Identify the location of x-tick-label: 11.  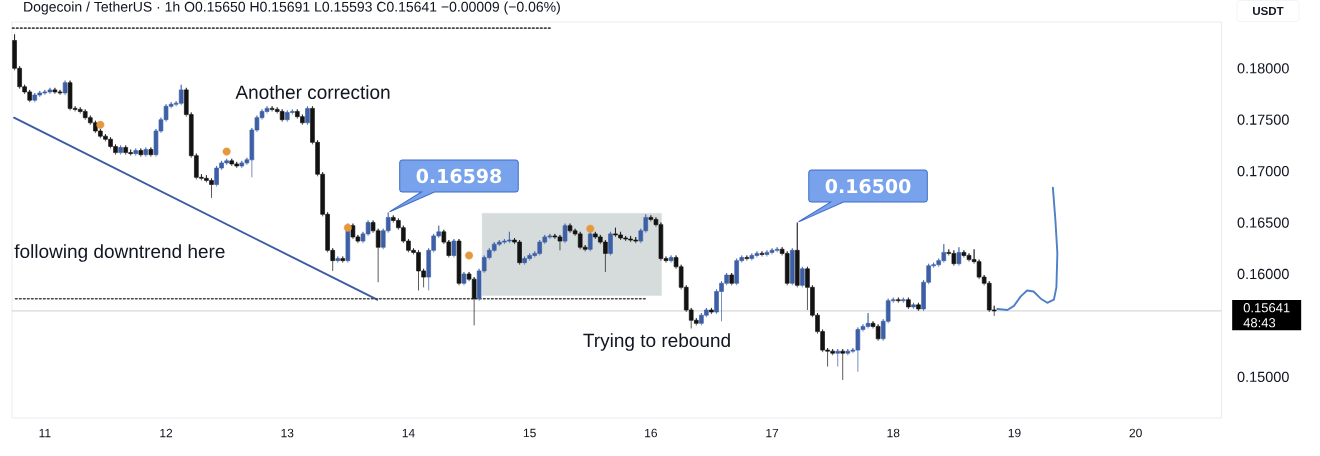
(45, 433).